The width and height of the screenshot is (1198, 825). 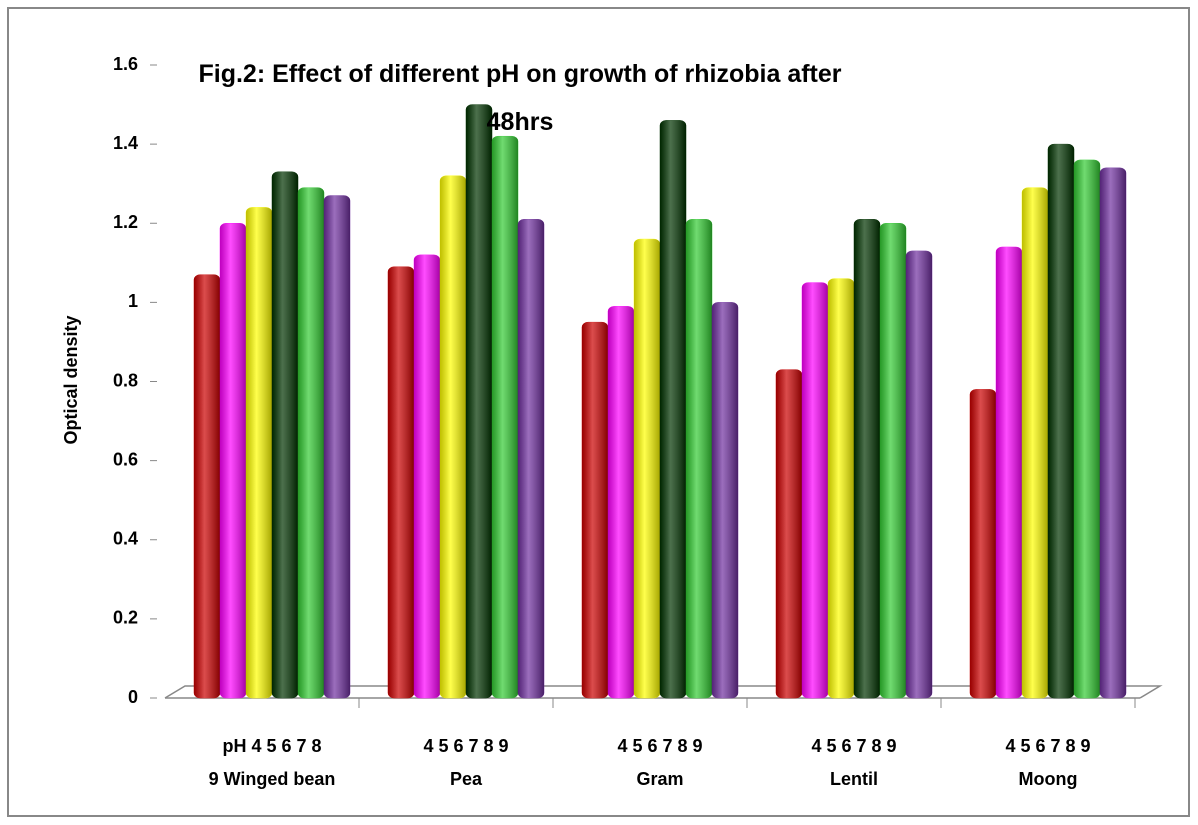 I want to click on x-tick-label: Lentil, so click(x=854, y=779).